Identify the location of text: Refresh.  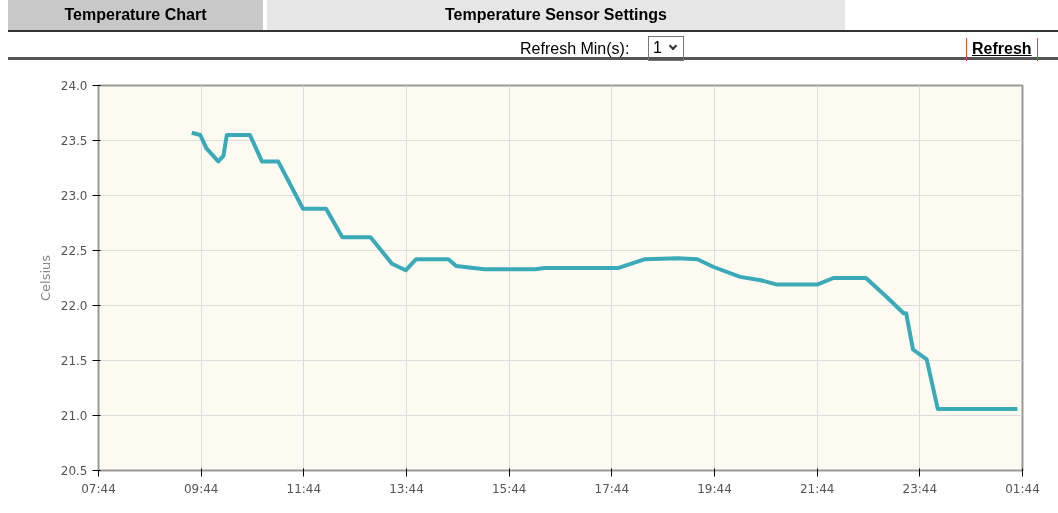
(1002, 49).